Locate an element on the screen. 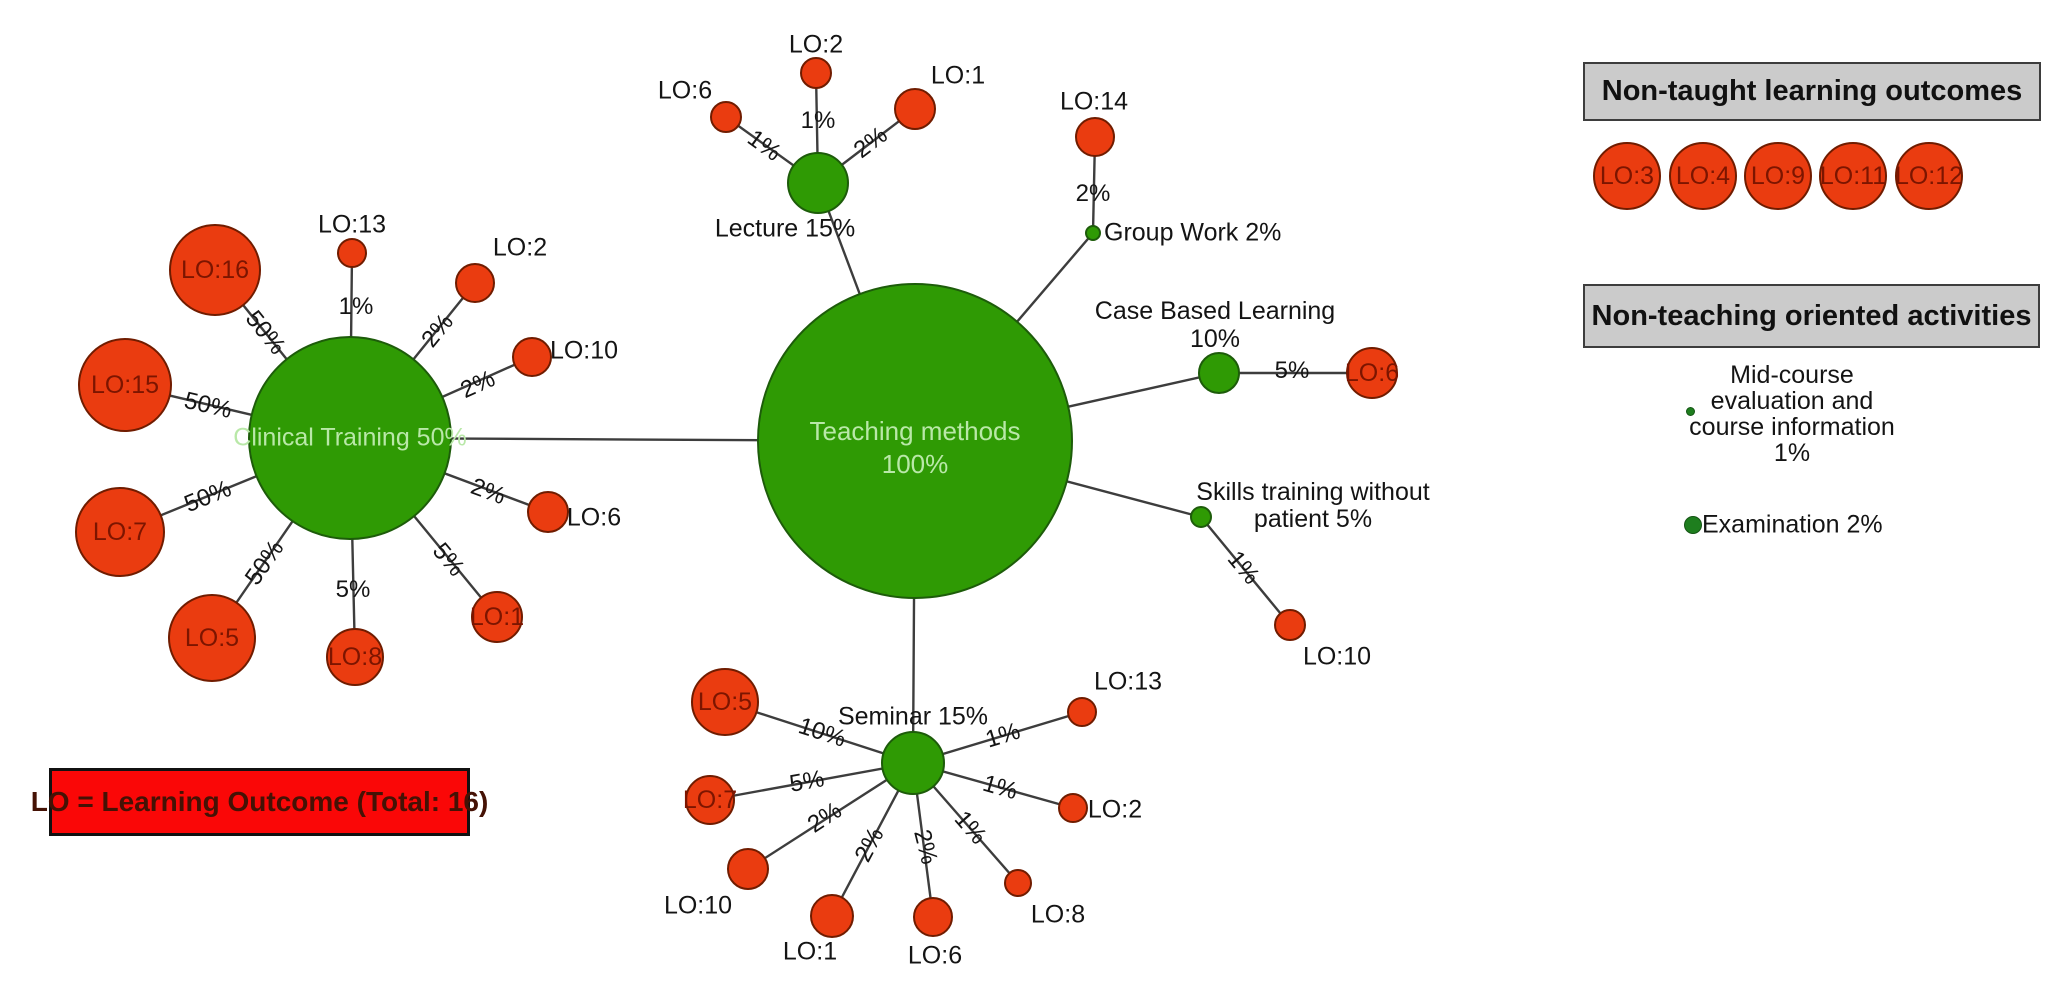 This screenshot has width=2059, height=1001. node-seminar-lo7: LO:7 is located at coordinates (710, 800).